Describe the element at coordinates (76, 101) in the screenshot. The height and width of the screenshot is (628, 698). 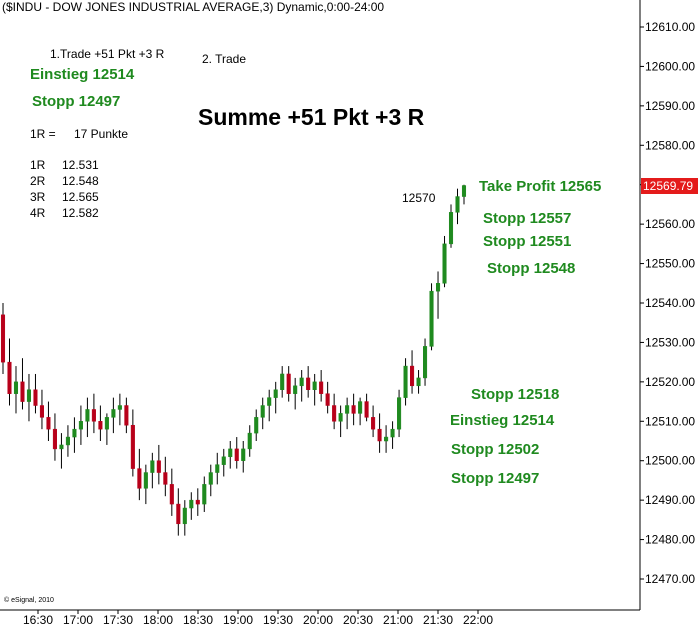
I see `stopp-top-label: Stopp 12497` at that location.